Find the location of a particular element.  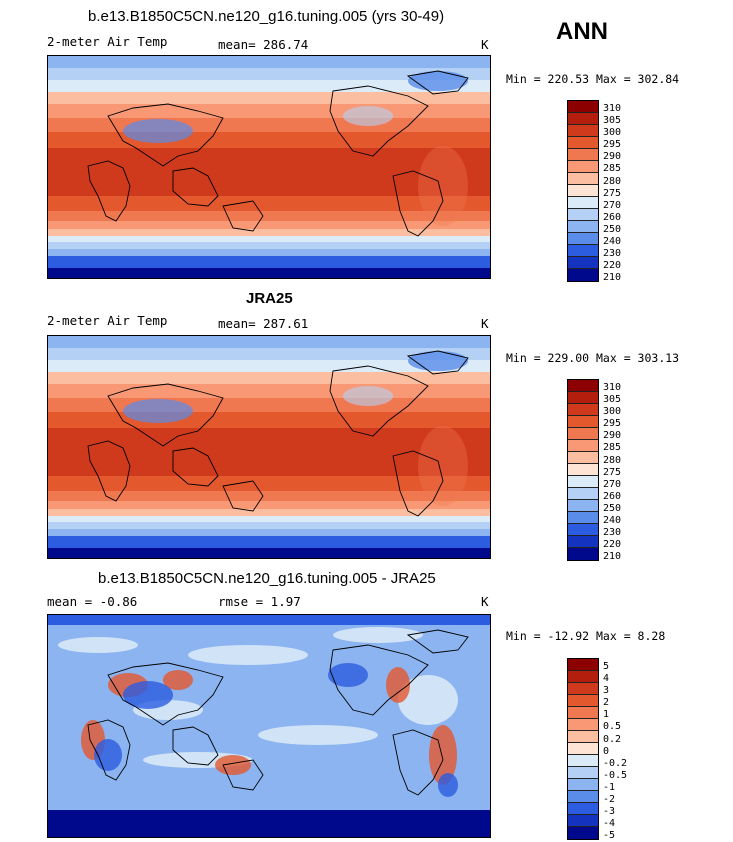

panel2-variable: 2-meter Air Temp is located at coordinates (107, 320).